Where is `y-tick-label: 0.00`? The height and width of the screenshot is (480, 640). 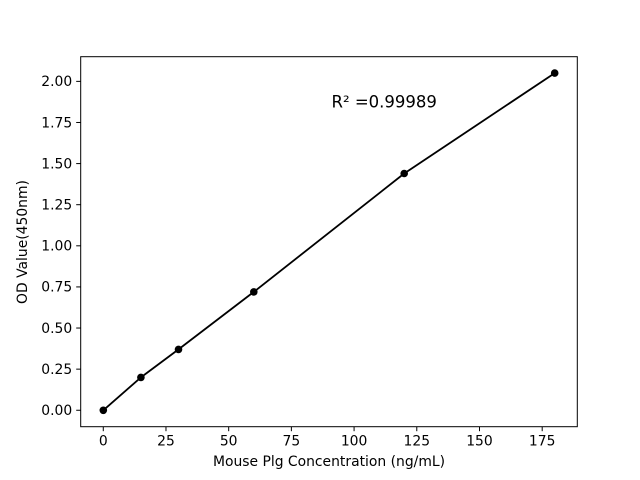
y-tick-label: 0.00 is located at coordinates (56, 411).